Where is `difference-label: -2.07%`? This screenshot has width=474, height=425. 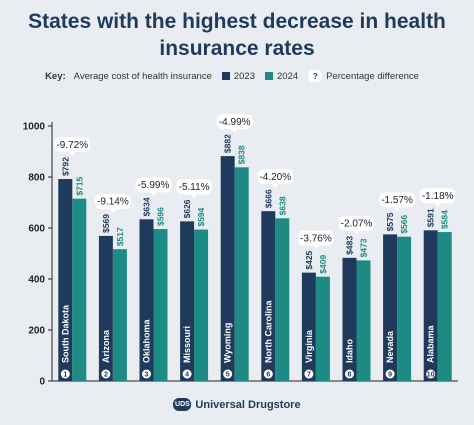
difference-label: -2.07% is located at coordinates (357, 224).